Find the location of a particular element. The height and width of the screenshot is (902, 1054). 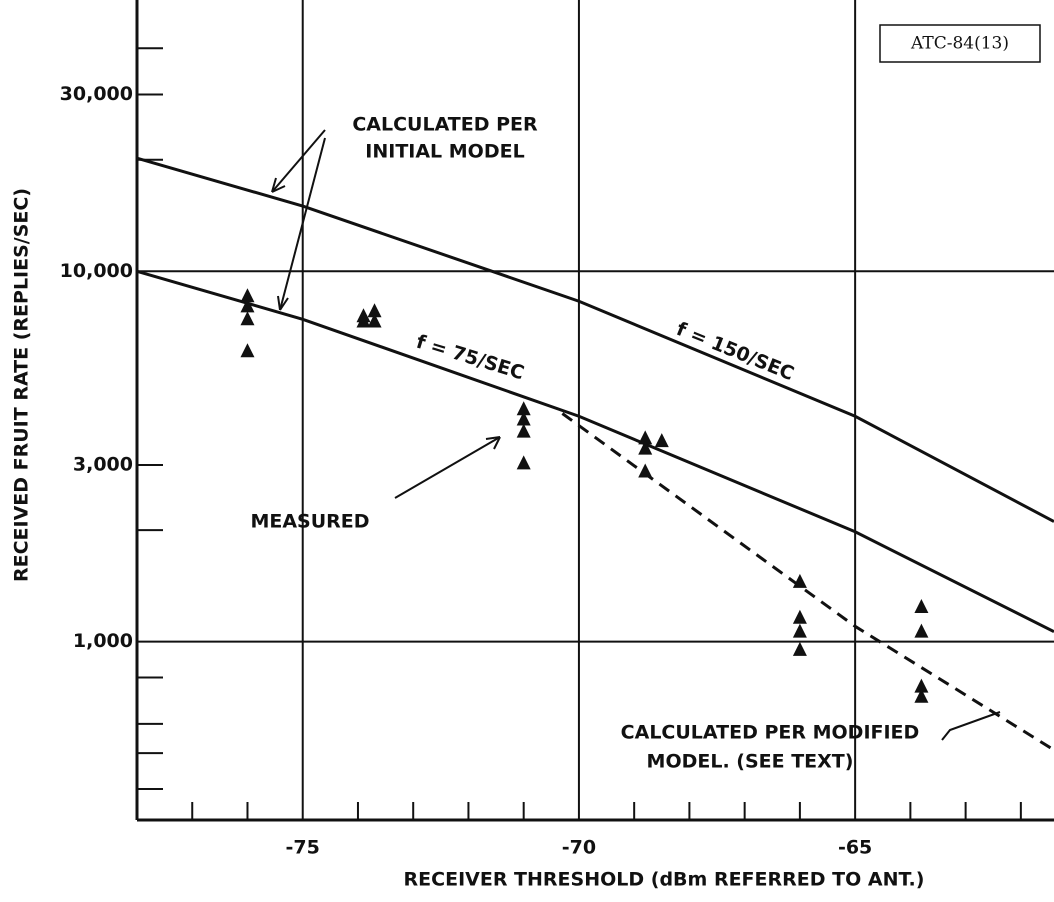

y-axis-label: RECEIVED FRUIT RATE (REPLIES/SEC) is located at coordinates (22, 385).